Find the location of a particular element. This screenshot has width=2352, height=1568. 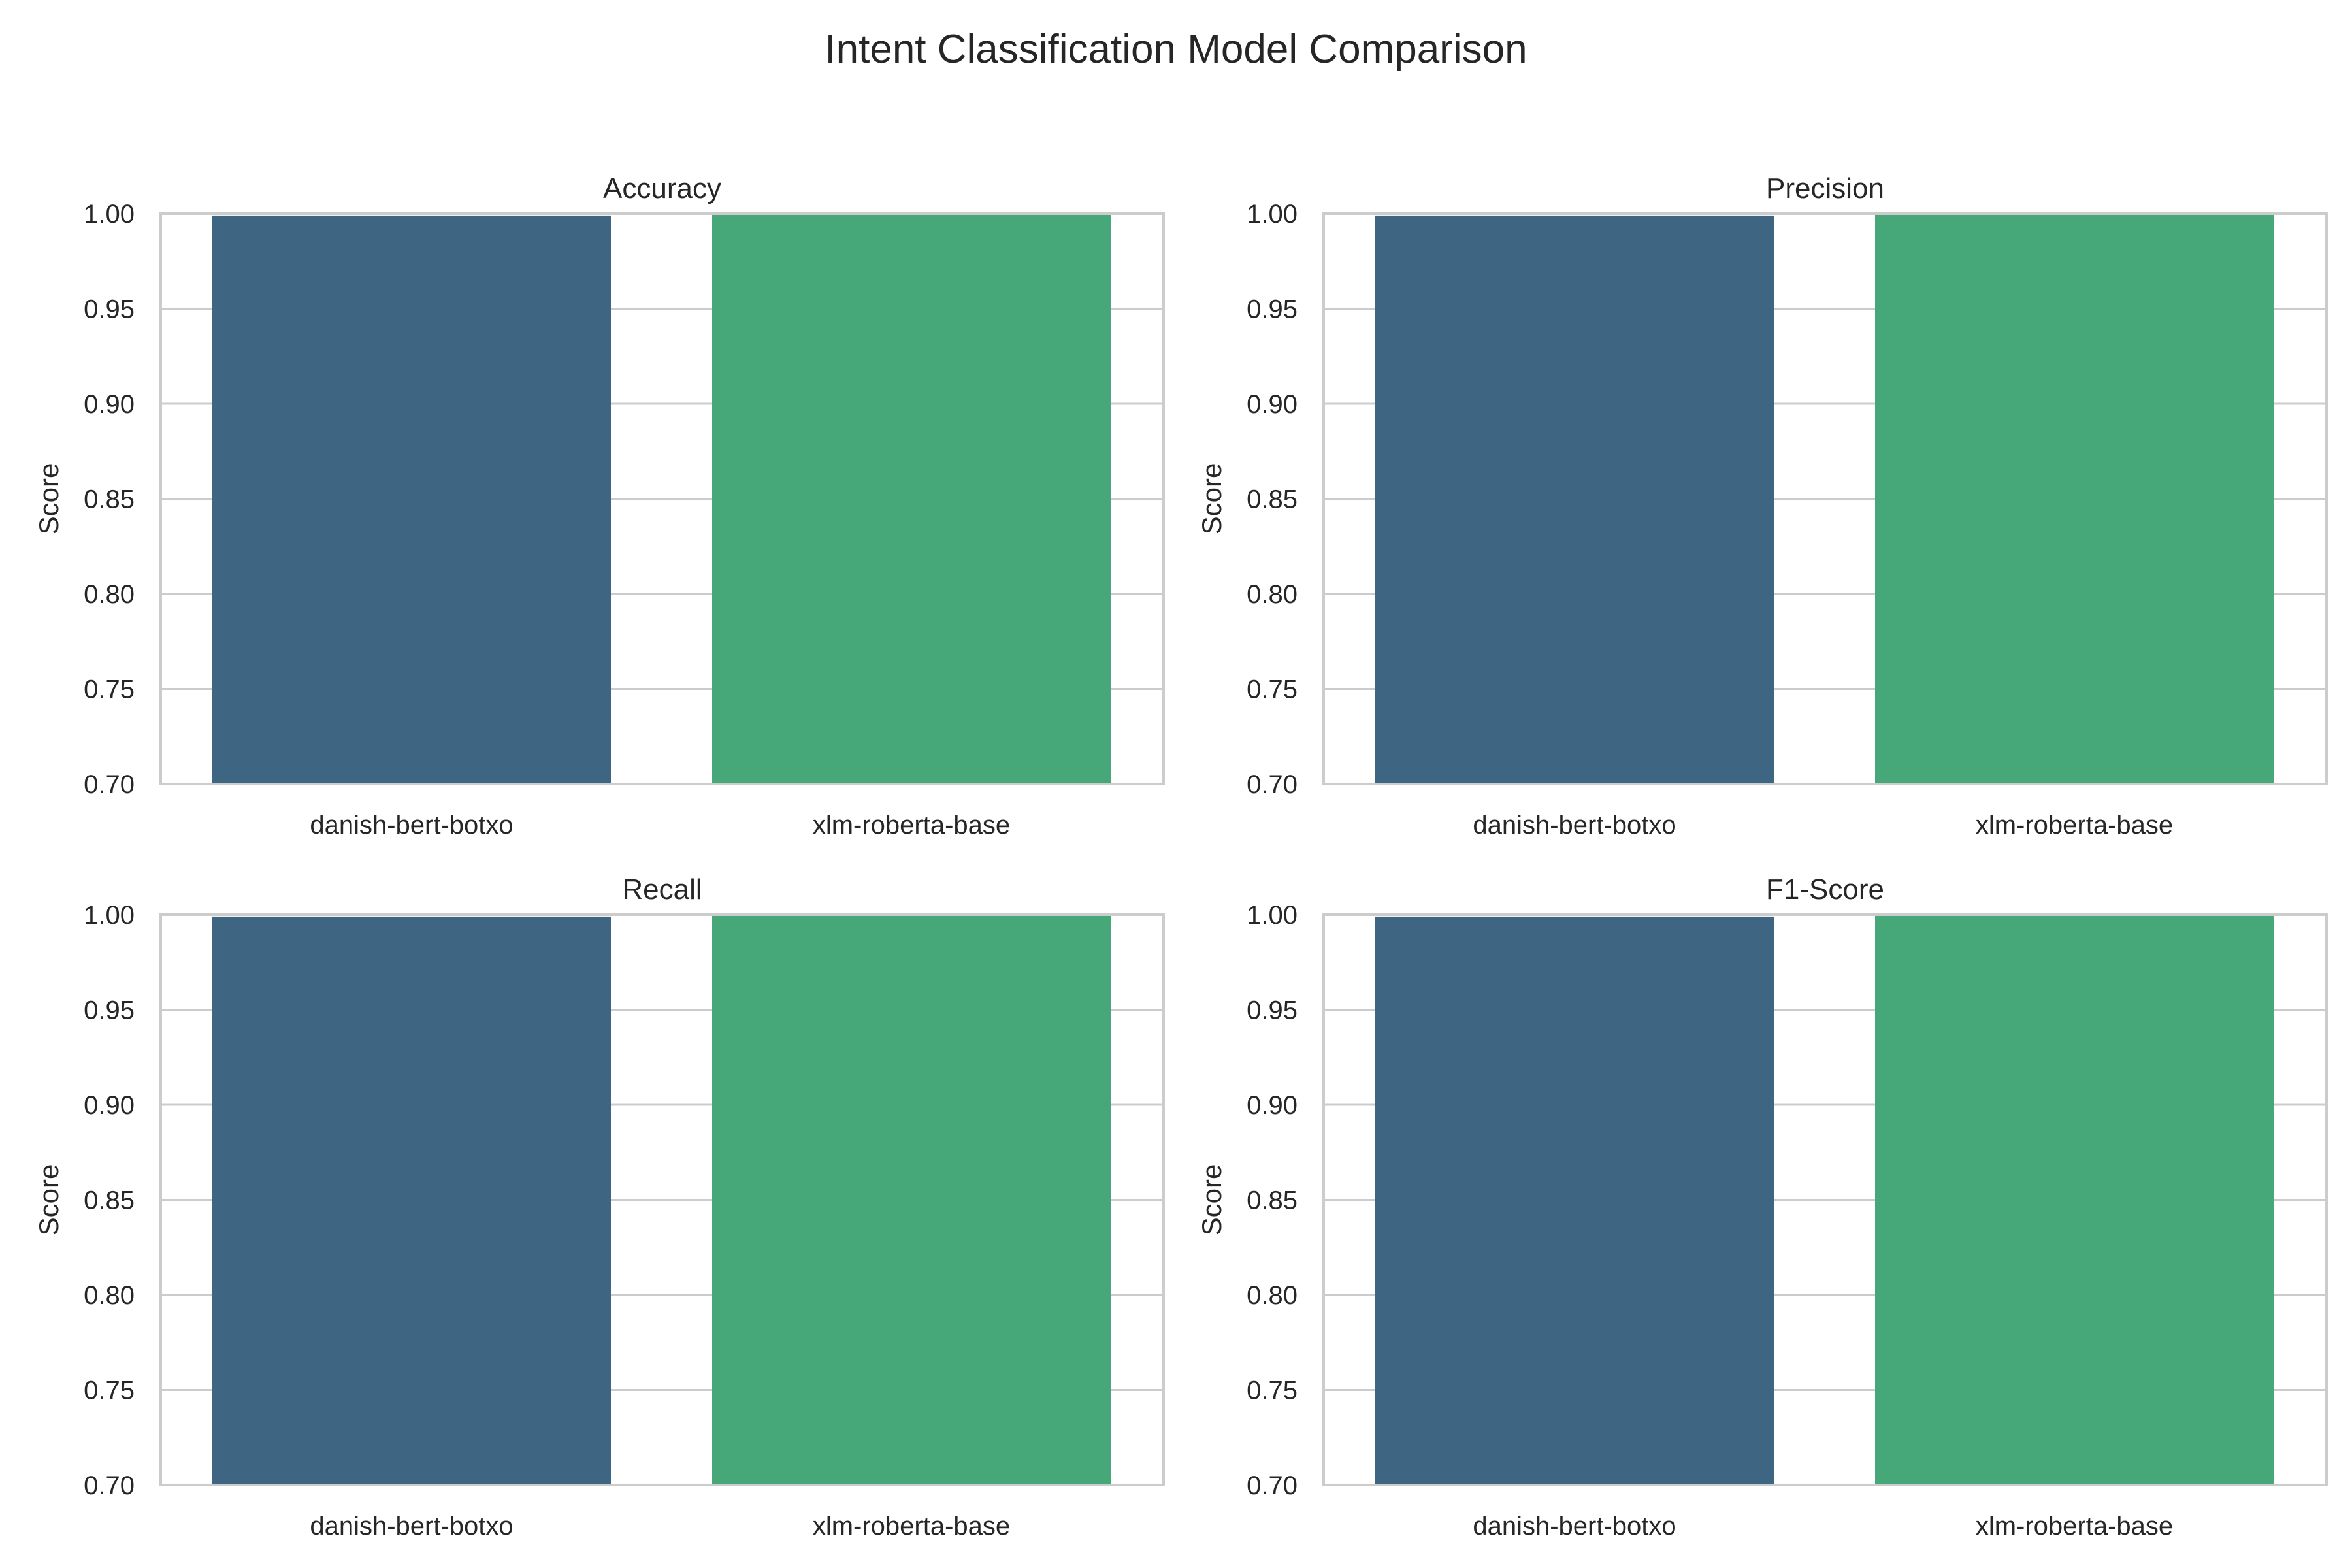

figure-title: Intent Classification Model Comparison is located at coordinates (1176, 49).